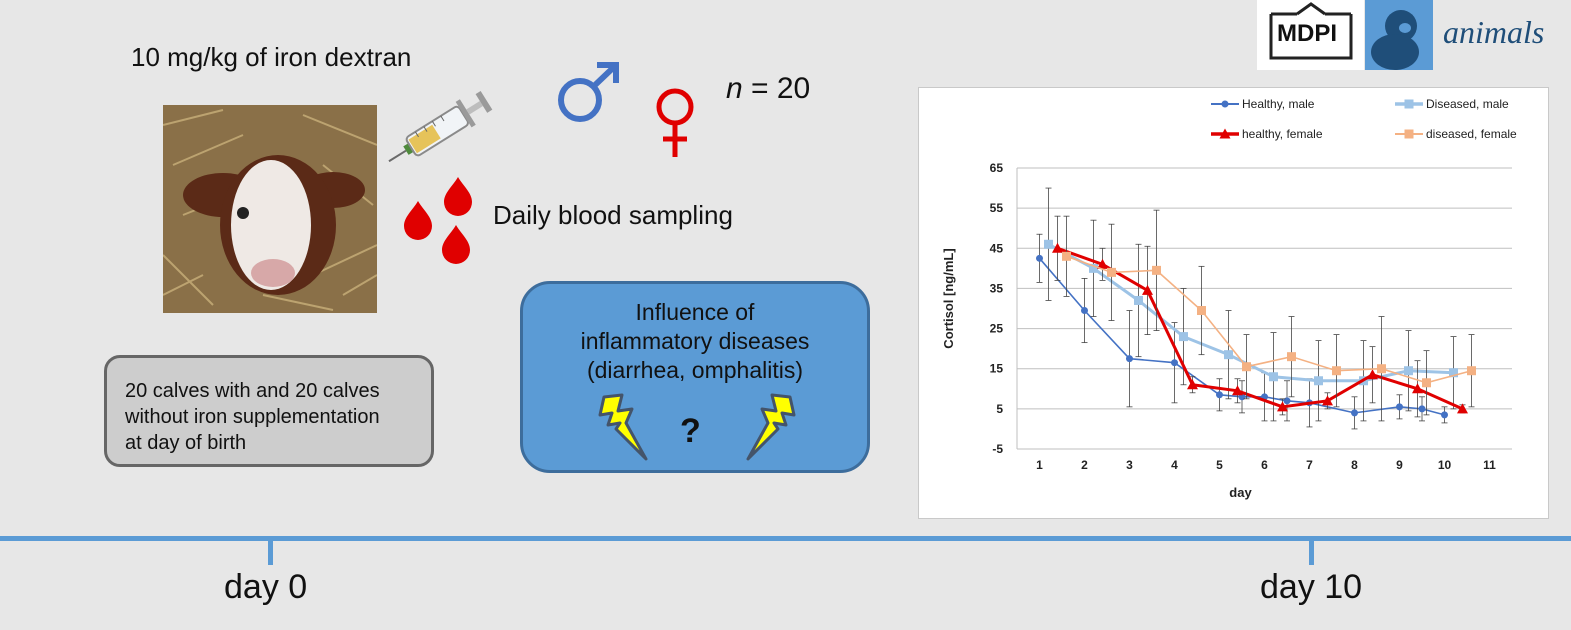 Image resolution: width=1571 pixels, height=630 pixels. I want to click on legend-label: Healthy, male, so click(1278, 104).